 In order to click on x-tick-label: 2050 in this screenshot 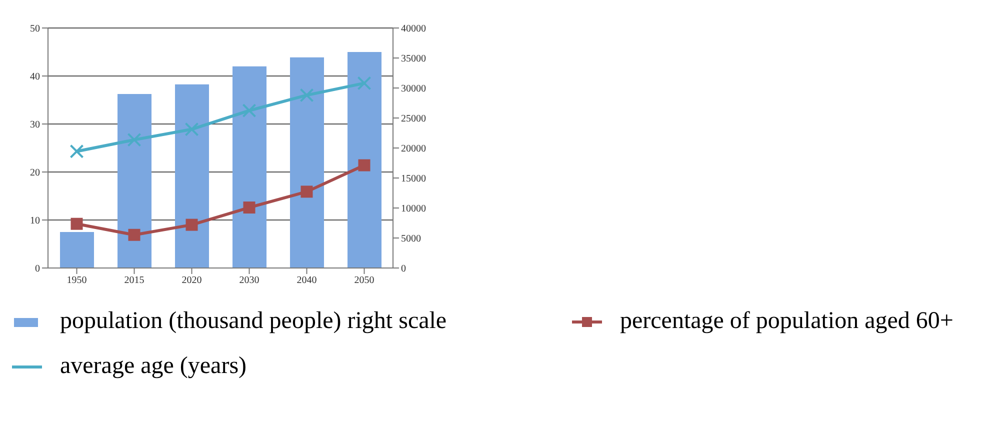, I will do `click(364, 280)`.